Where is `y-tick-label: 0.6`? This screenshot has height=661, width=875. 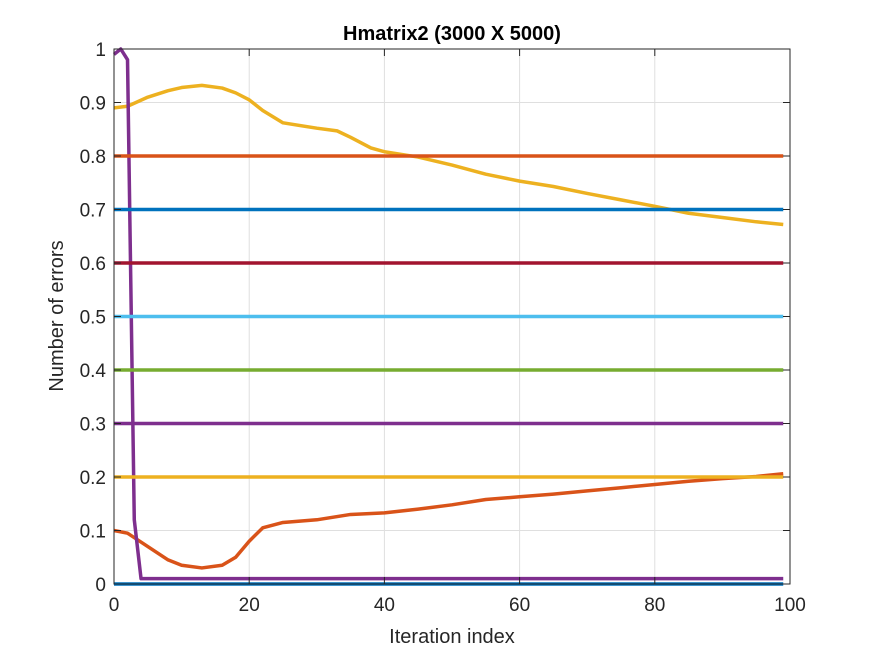 y-tick-label: 0.6 is located at coordinates (93, 264).